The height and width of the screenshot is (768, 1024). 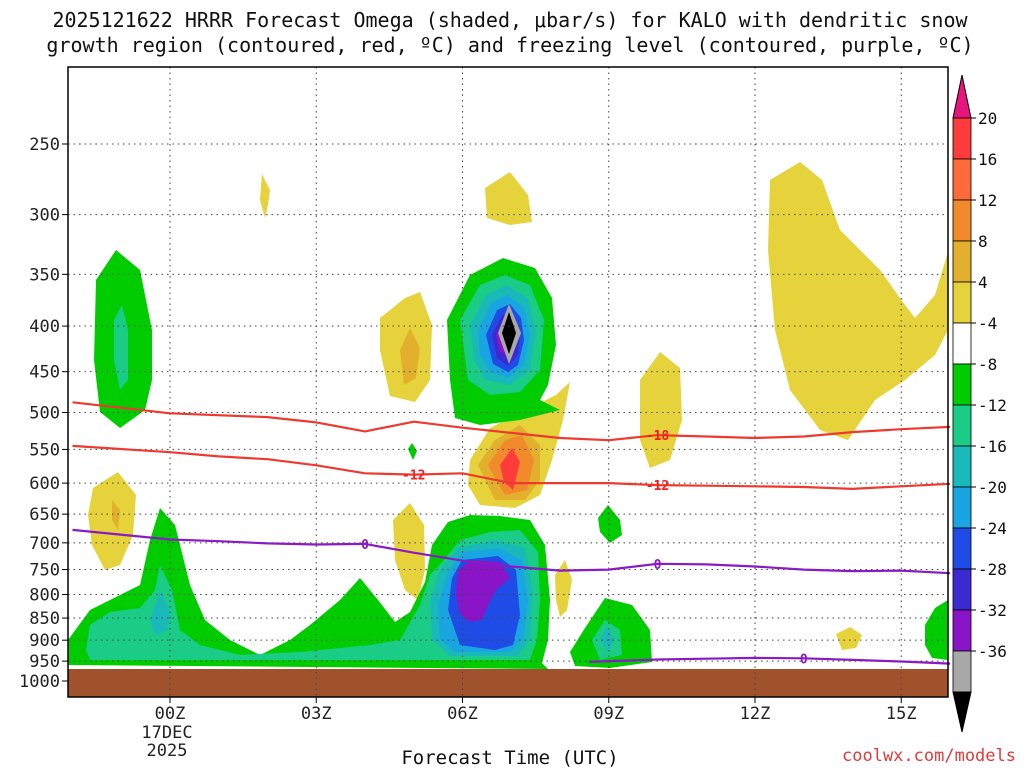 I want to click on colorbar-tick-label: -32, so click(x=992, y=610).